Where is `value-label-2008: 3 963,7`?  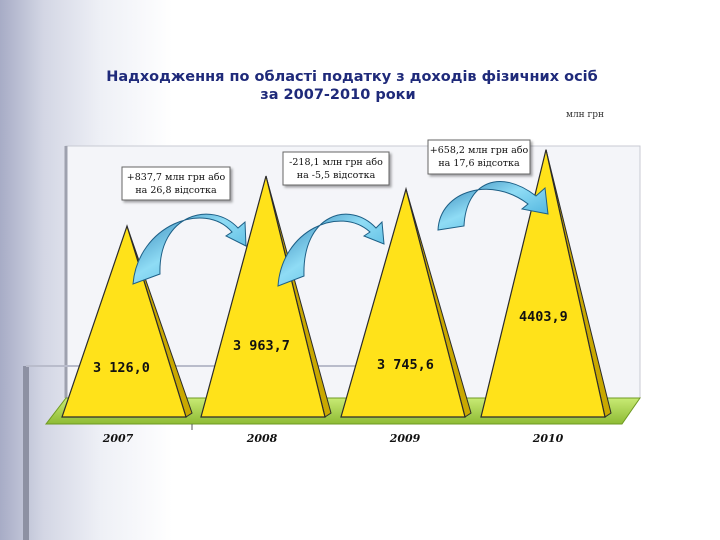 value-label-2008: 3 963,7 is located at coordinates (261, 346).